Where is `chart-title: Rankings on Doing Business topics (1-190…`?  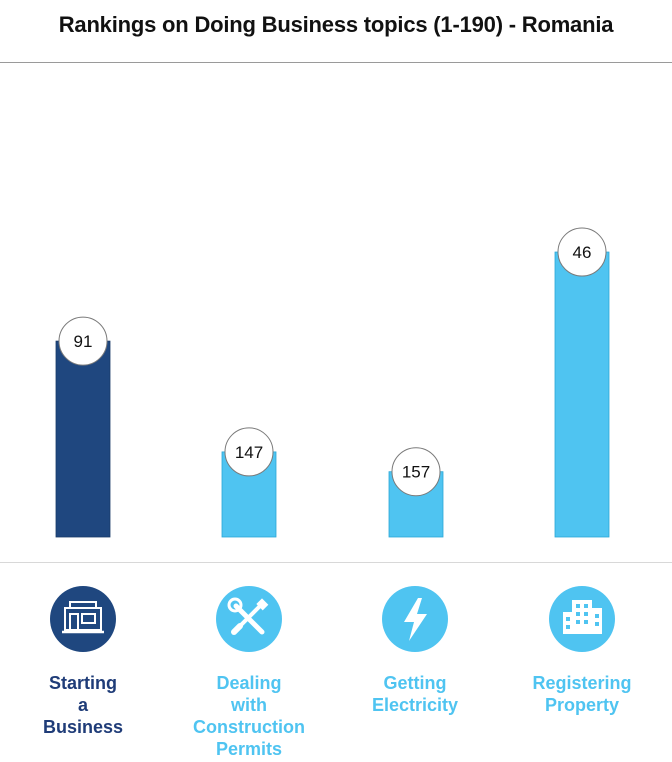 chart-title: Rankings on Doing Business topics (1-190… is located at coordinates (336, 24).